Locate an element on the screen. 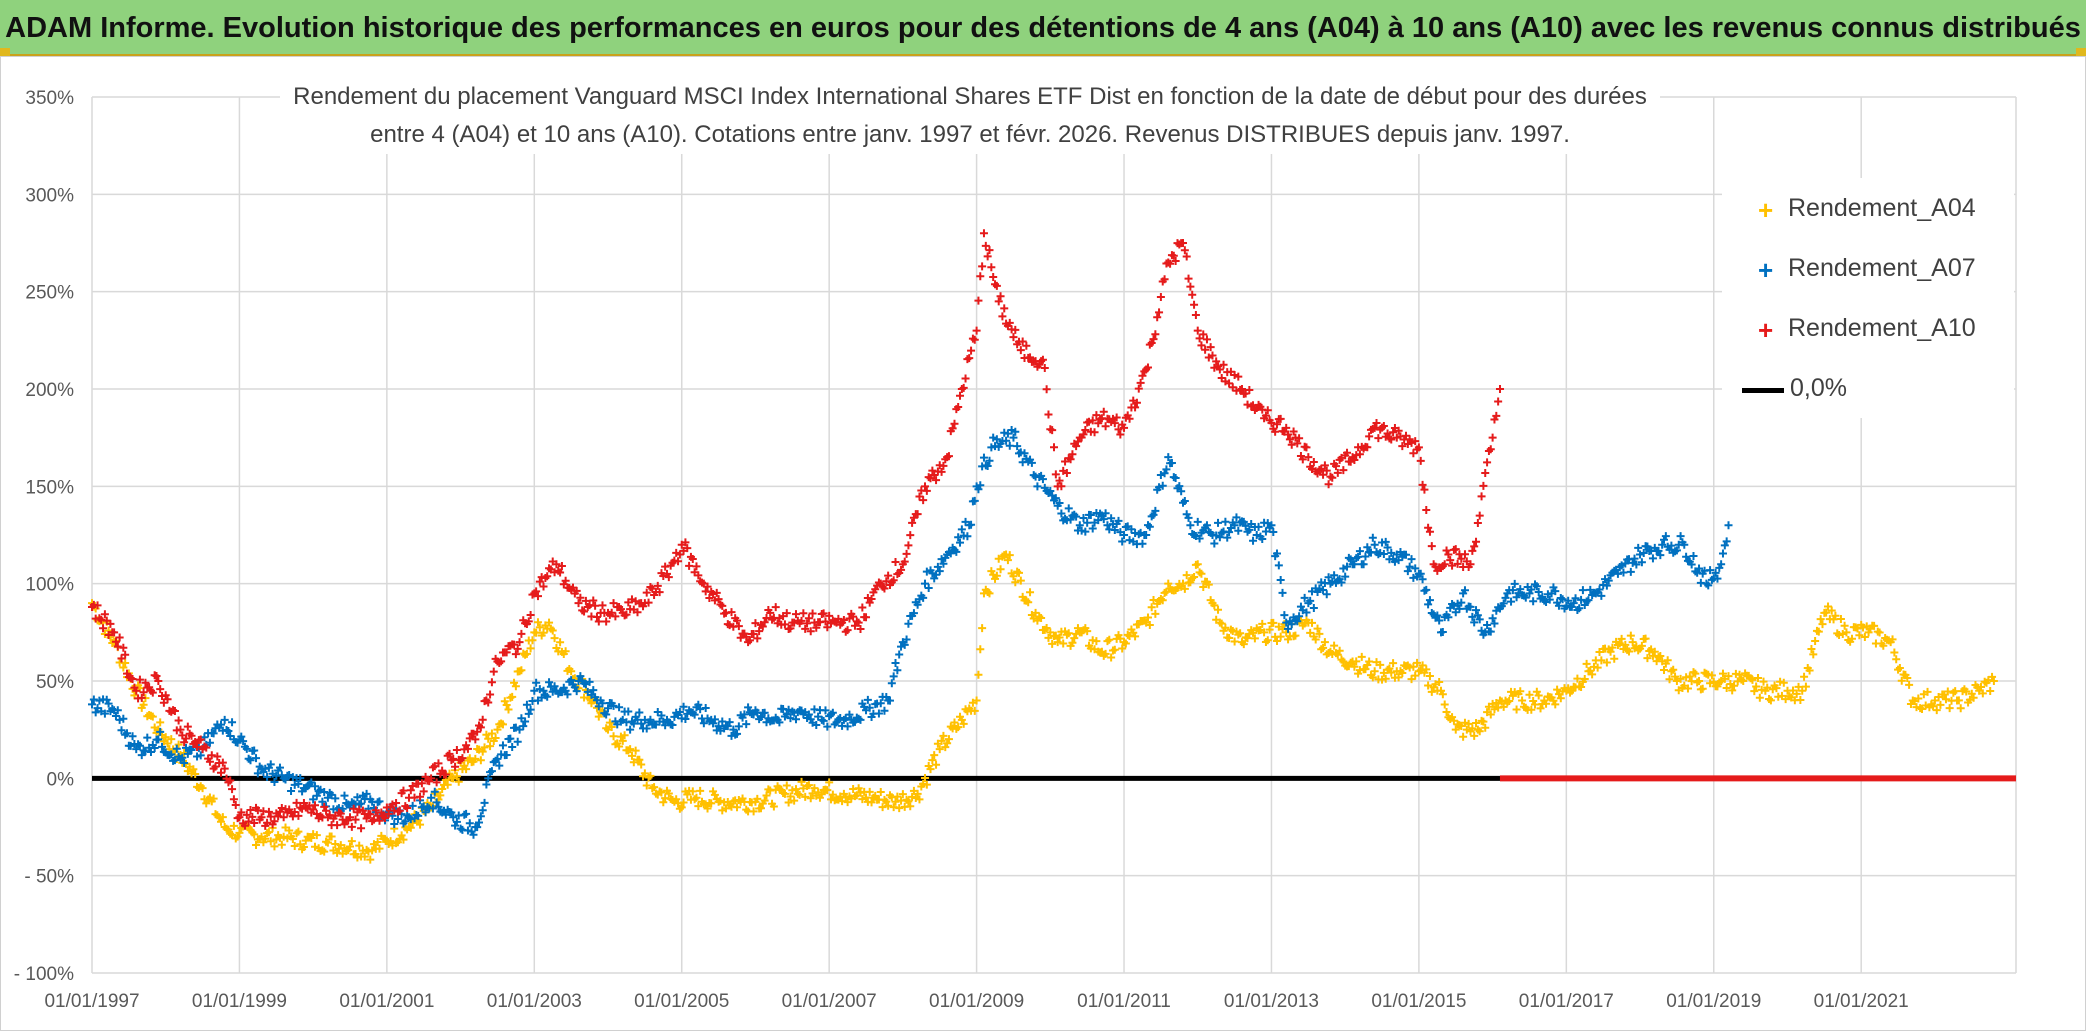 The width and height of the screenshot is (2086, 1031). x-tick-label: 01/01/2011 is located at coordinates (1124, 1001).